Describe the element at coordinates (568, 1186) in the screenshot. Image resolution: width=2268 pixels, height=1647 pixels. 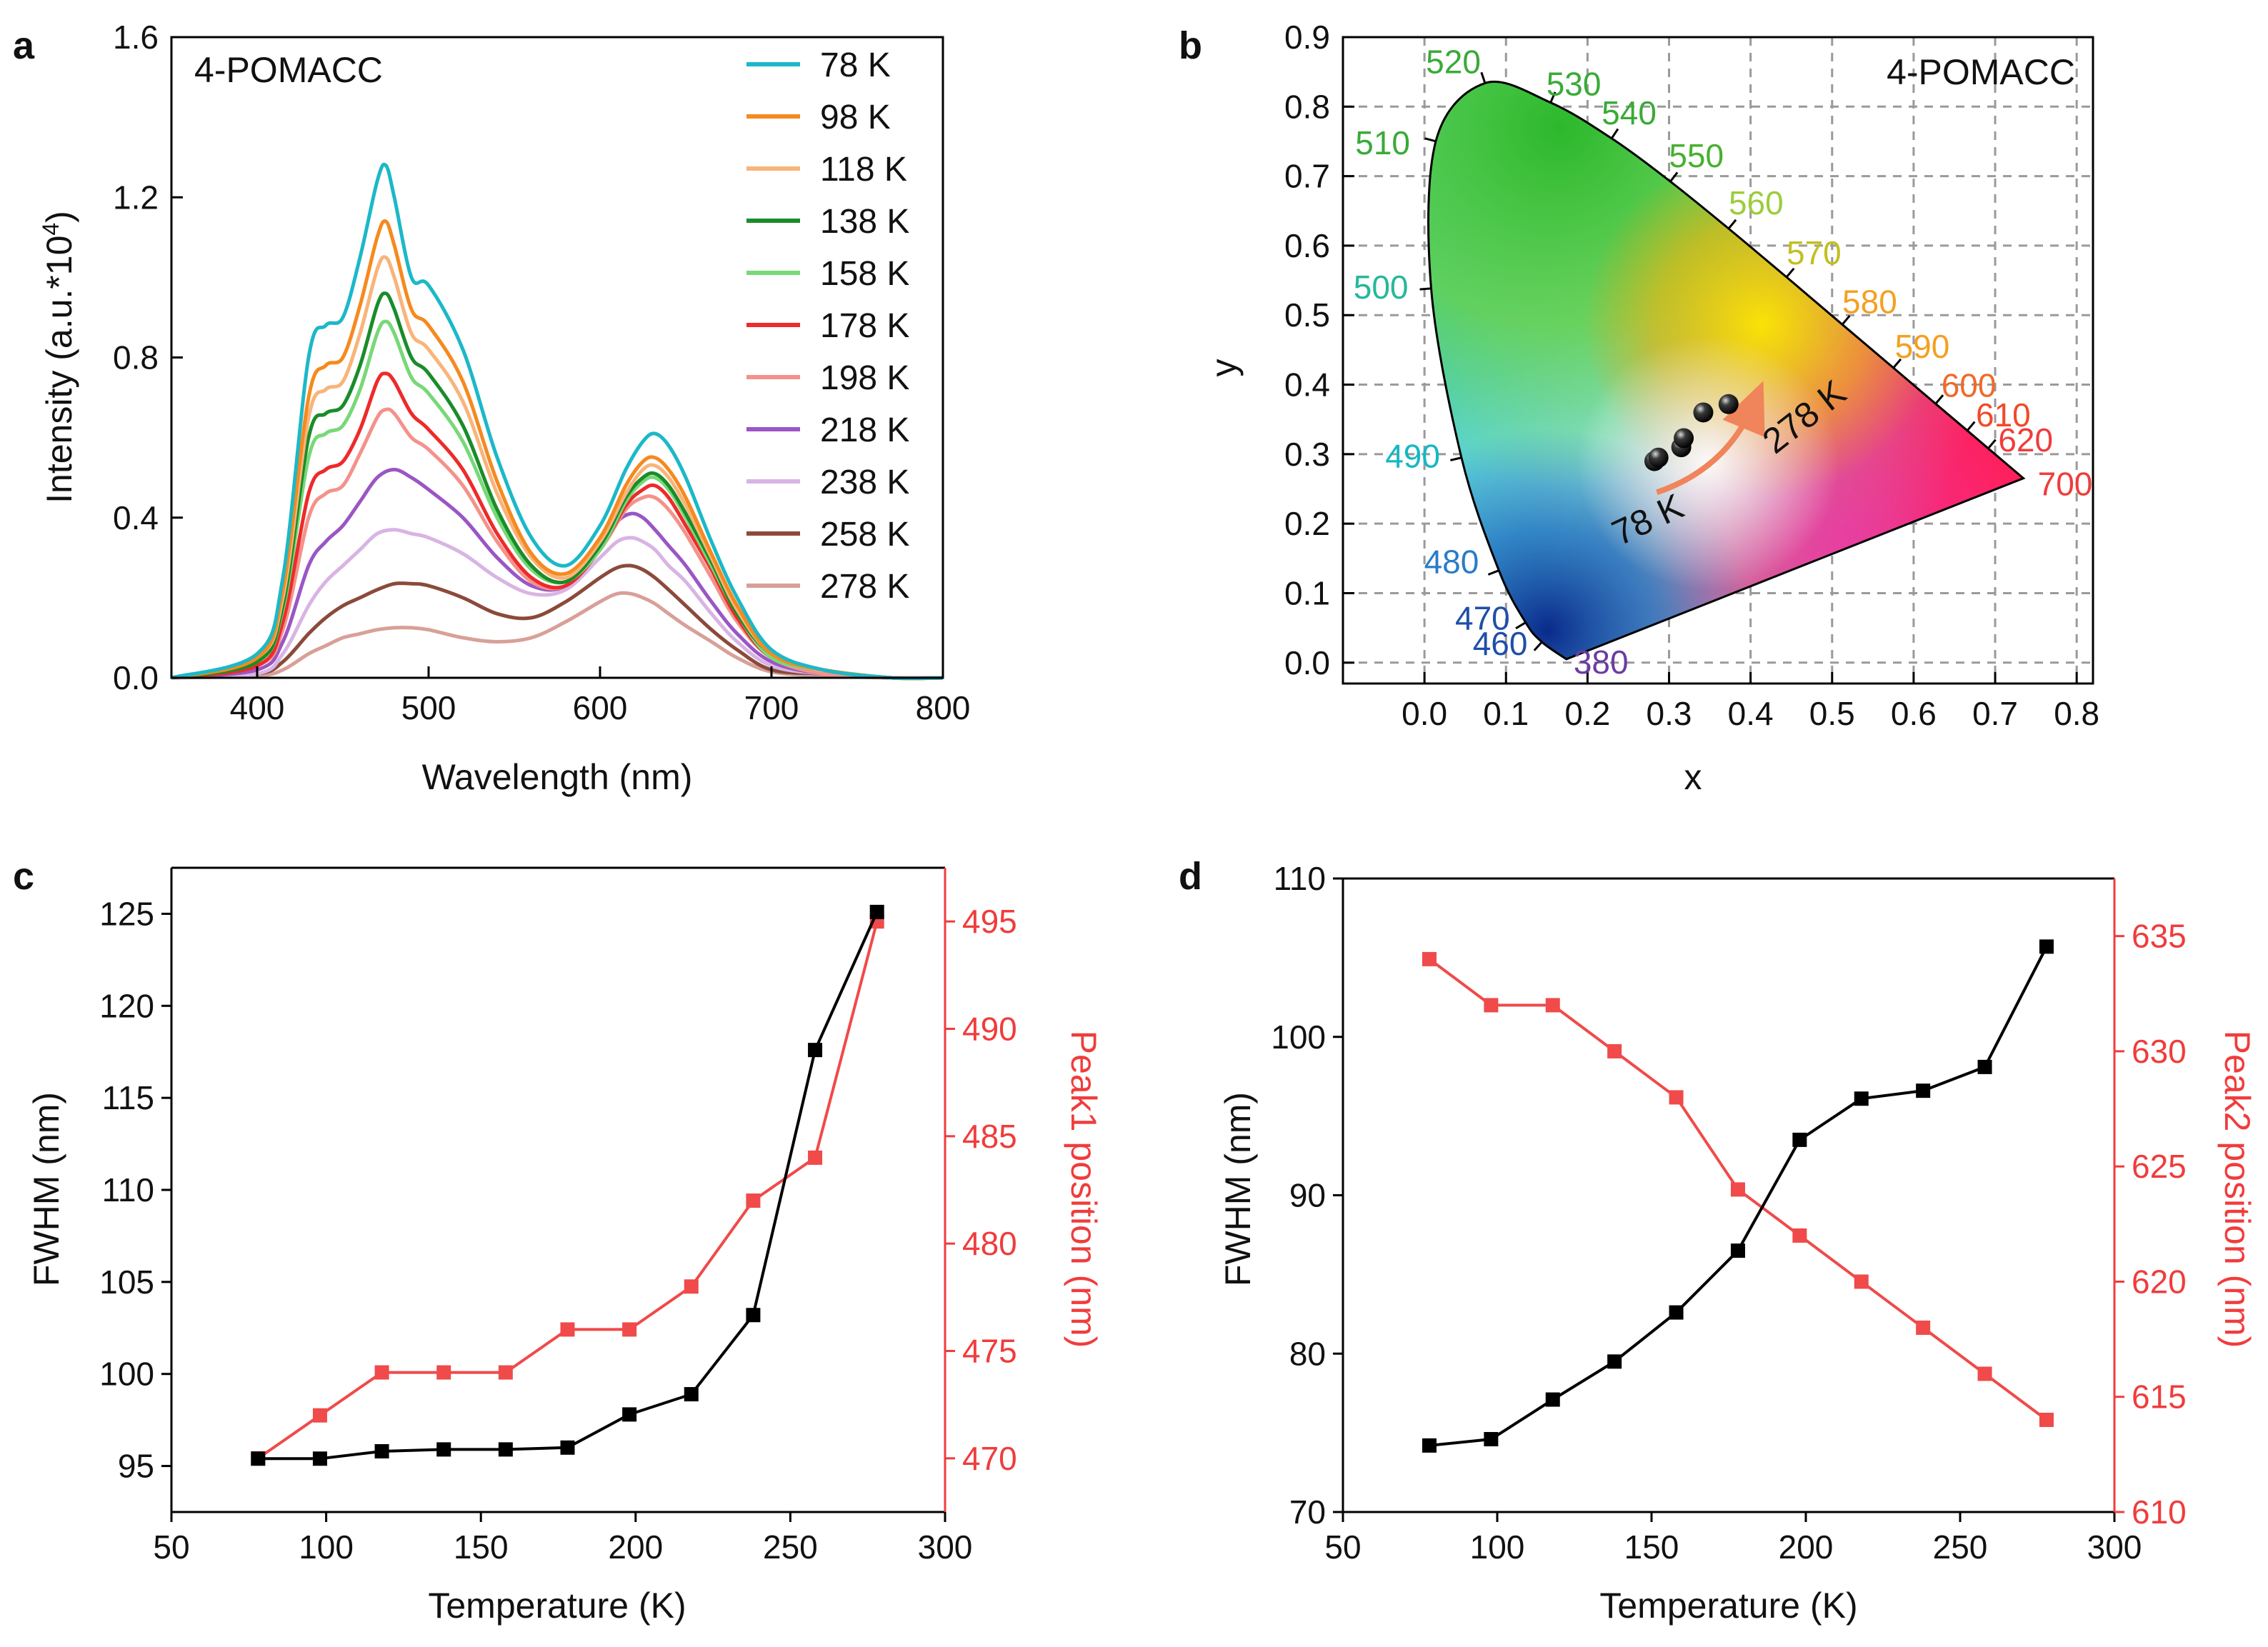
I see `panel-c-line-left` at that location.